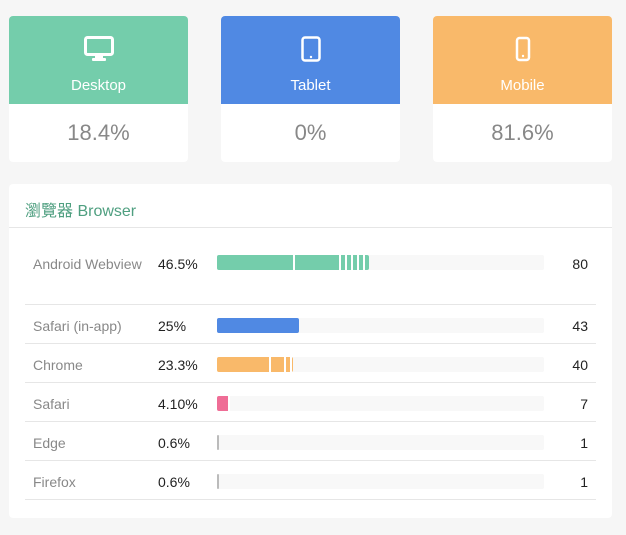  Describe the element at coordinates (580, 365) in the screenshot. I see `browser-count: 40` at that location.